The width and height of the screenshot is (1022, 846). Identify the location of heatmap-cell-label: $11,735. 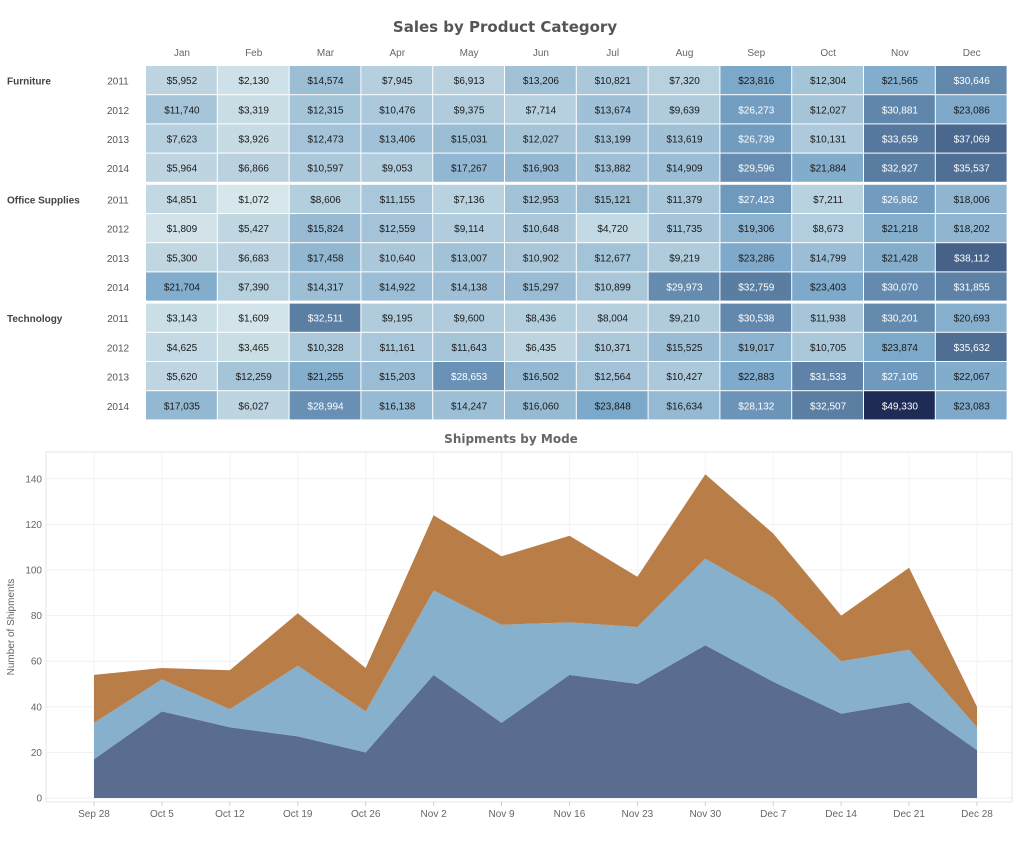
(685, 229).